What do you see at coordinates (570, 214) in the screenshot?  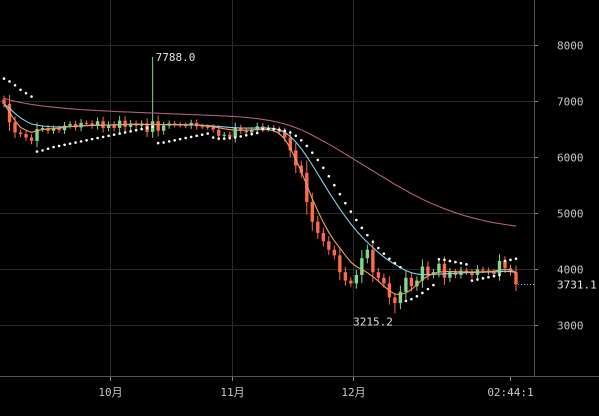 I see `y-tick-label: 5000` at bounding box center [570, 214].